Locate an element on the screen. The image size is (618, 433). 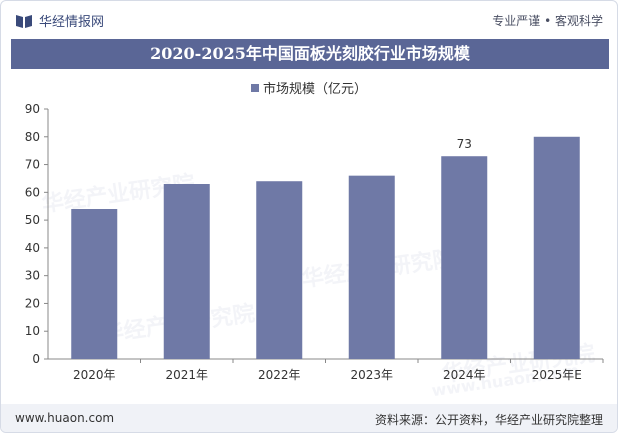
legend-label: 市场规模（亿元） is located at coordinates (314, 89).